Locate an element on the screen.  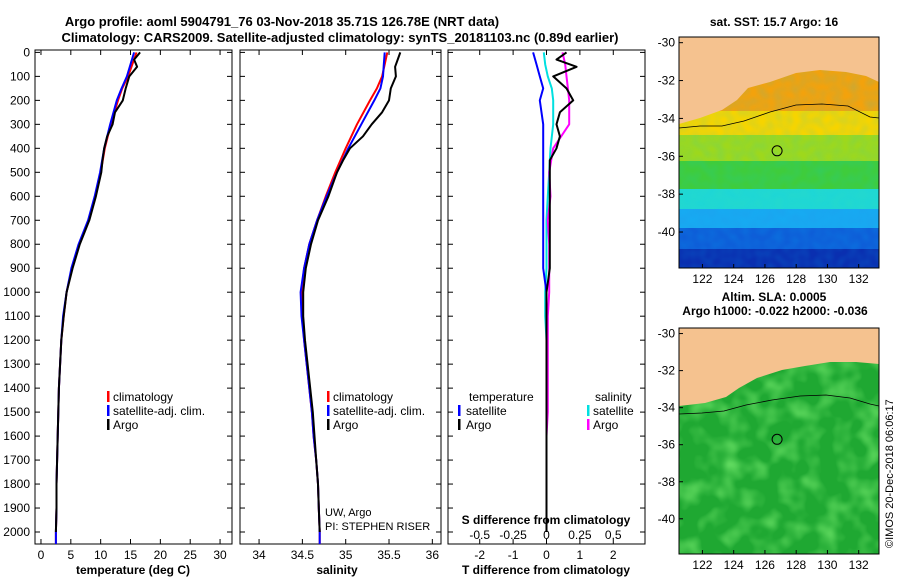
salinity-legend: climatology satellite-adj. clim. Argo is located at coordinates (376, 411).